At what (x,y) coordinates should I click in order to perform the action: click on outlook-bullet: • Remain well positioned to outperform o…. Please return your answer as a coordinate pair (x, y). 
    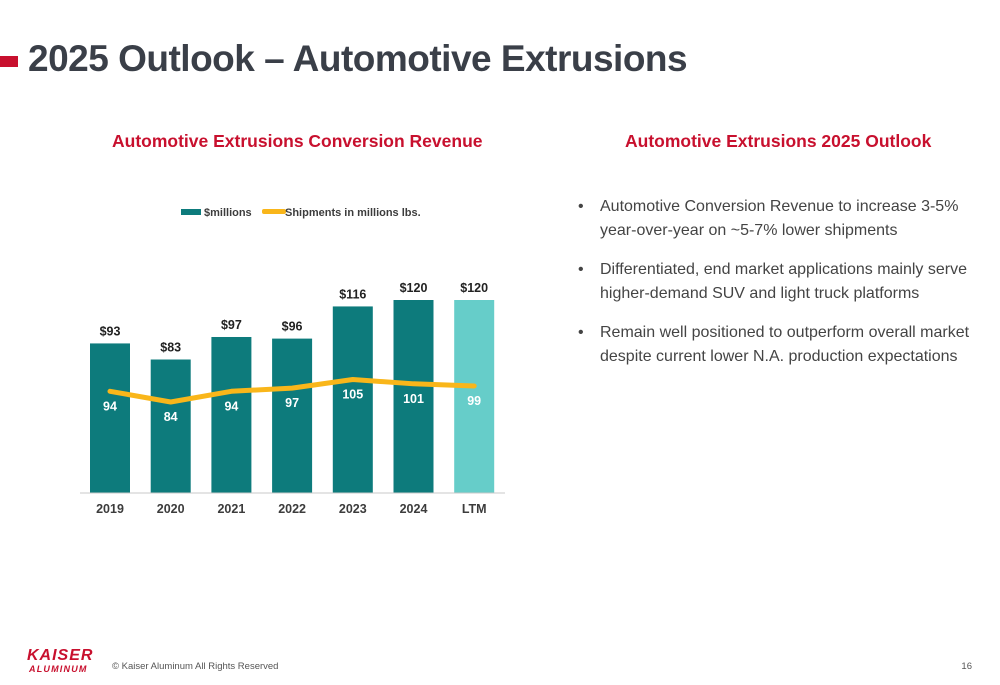
    Looking at the image, I should click on (778, 345).